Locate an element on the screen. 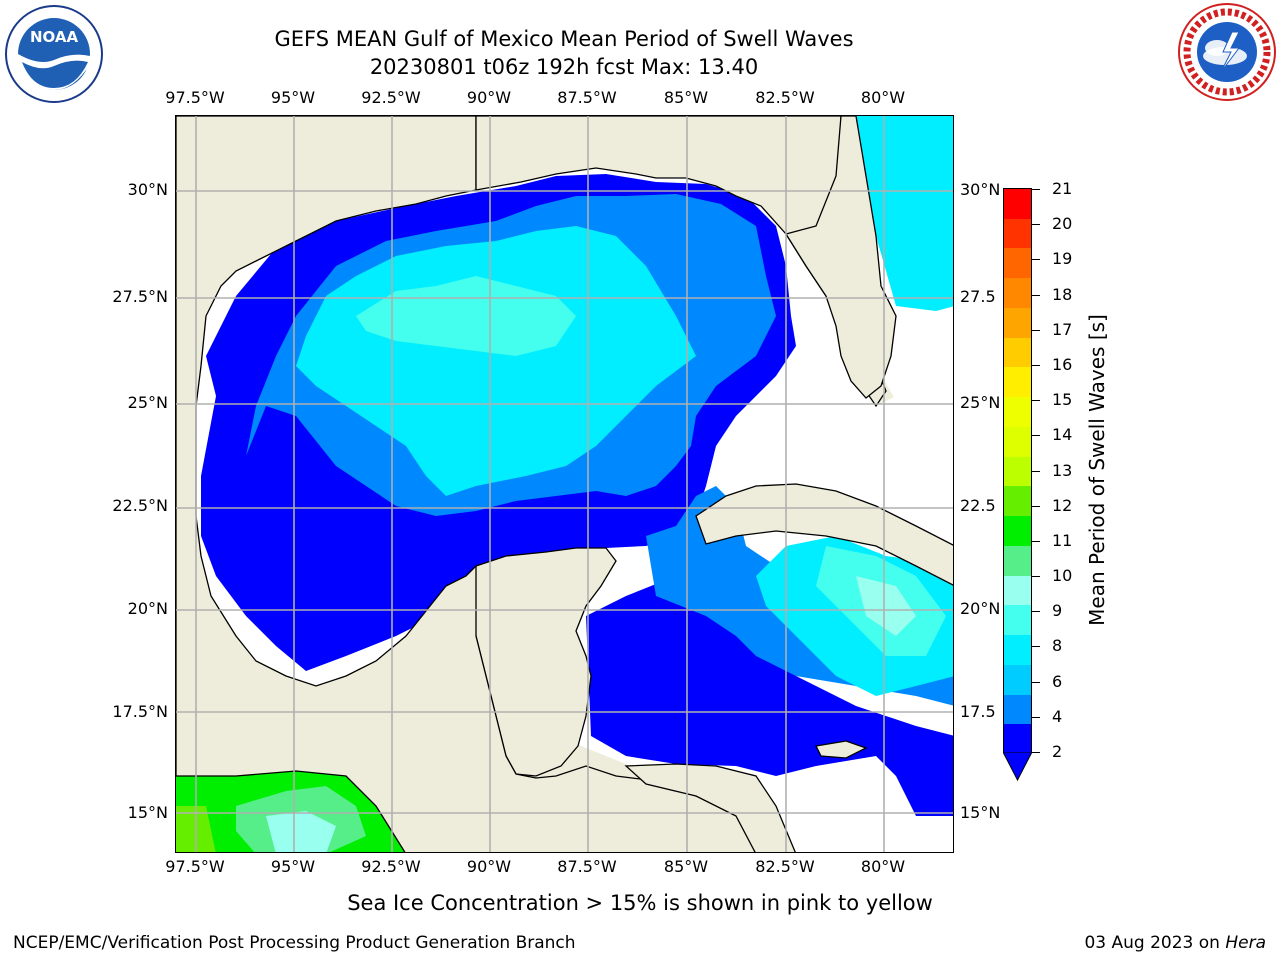 Image resolution: width=1280 pixels, height=960 pixels. colorbar-tick-label: 20 is located at coordinates (1062, 224).